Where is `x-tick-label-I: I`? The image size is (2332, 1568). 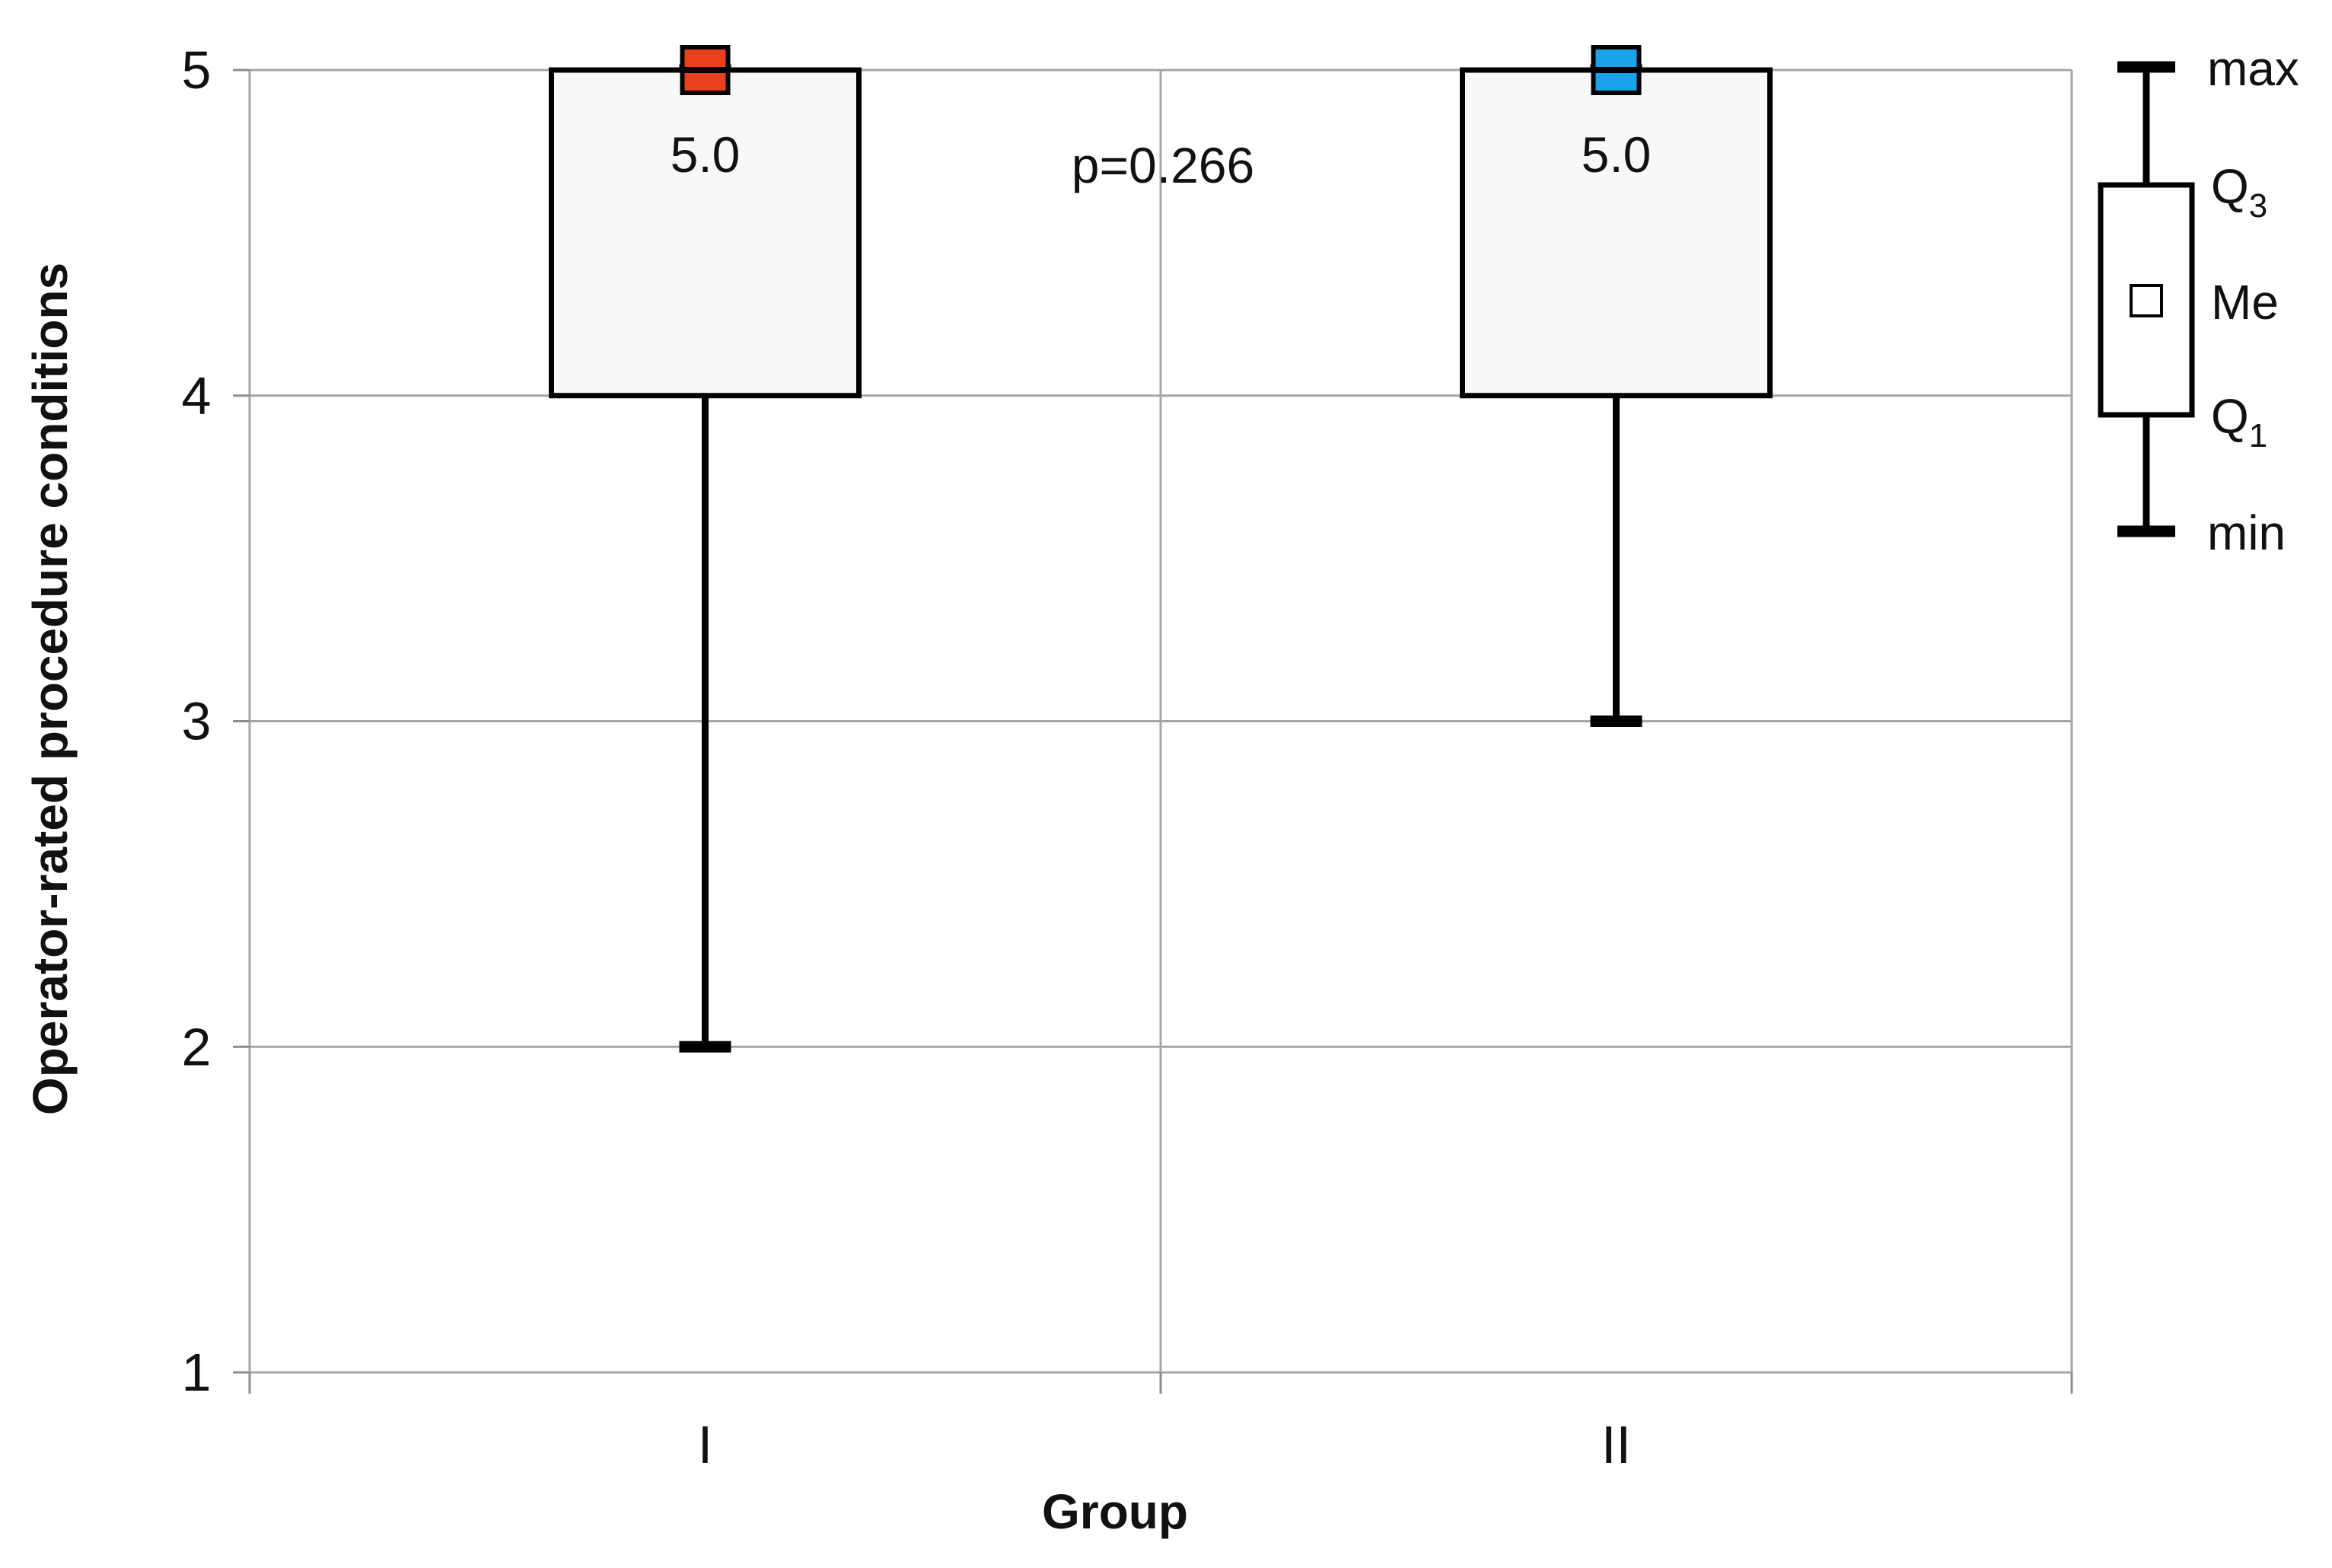
x-tick-label-I: I is located at coordinates (705, 1444).